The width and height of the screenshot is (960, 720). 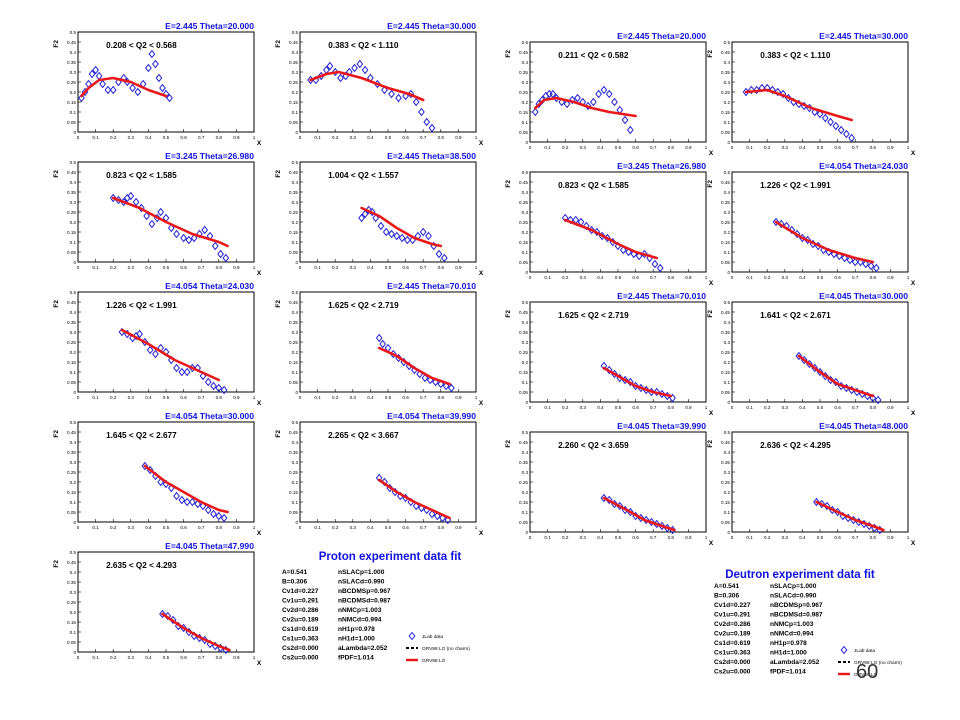 I want to click on panel-title: E=4.054 Theta=24.030, so click(x=209, y=286).